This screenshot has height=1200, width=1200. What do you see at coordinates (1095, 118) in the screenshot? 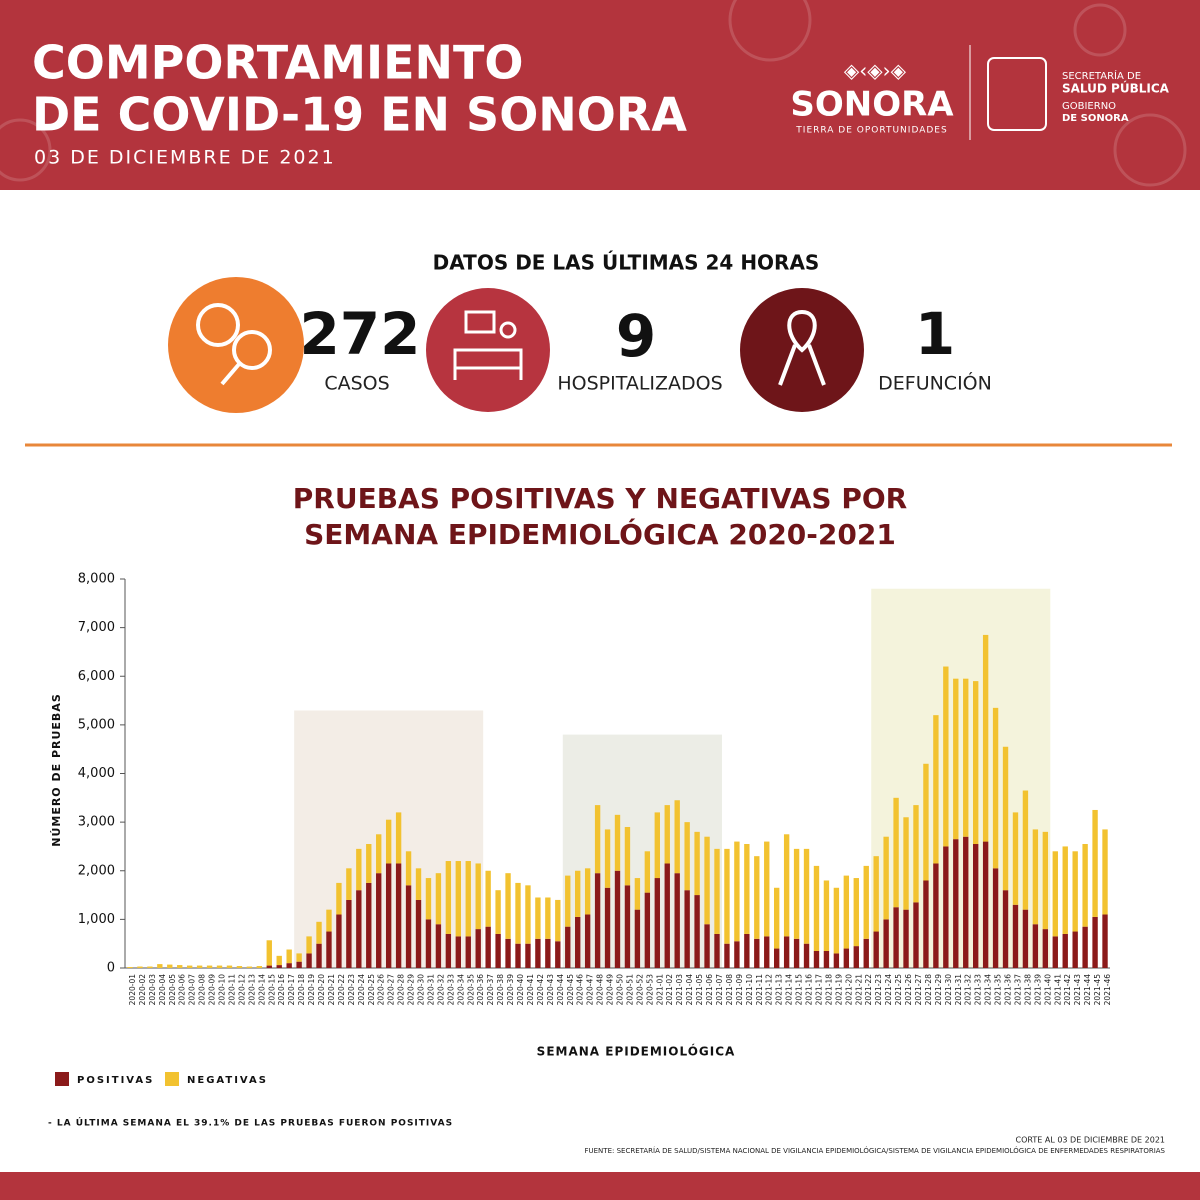
I see `gov: DE SONORA` at bounding box center [1095, 118].